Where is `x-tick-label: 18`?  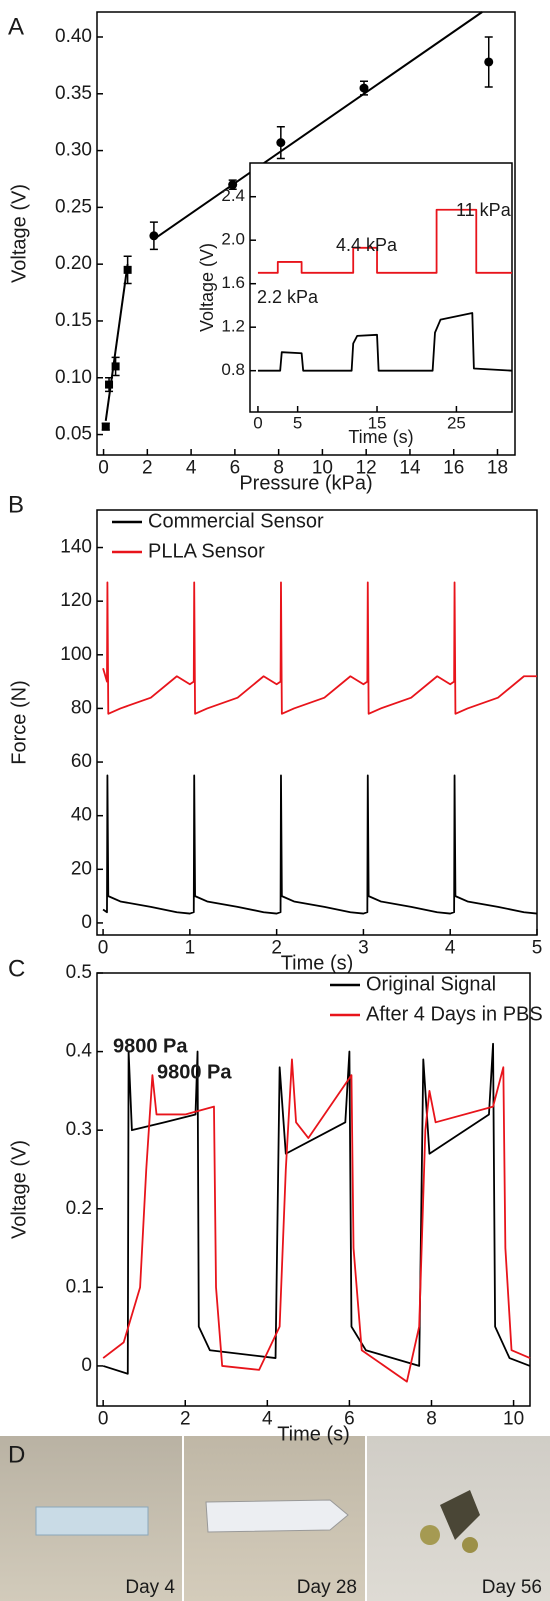 x-tick-label: 18 is located at coordinates (497, 467).